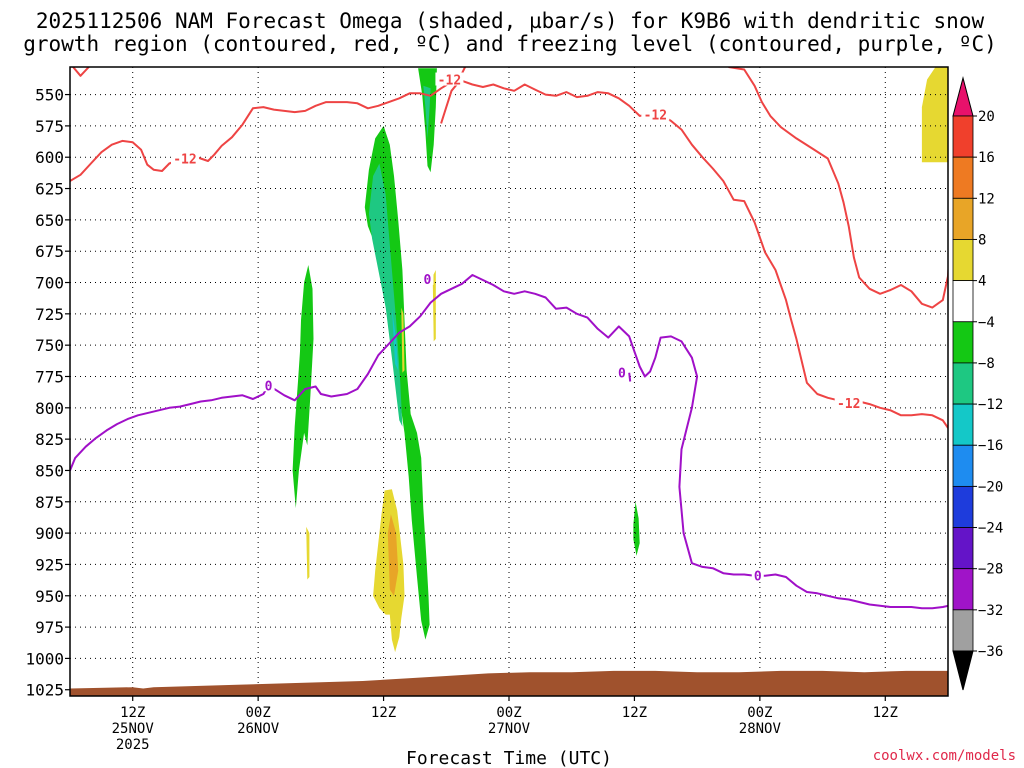 The image size is (1024, 768). What do you see at coordinates (49, 251) in the screenshot?
I see `y-tick-label: 675` at bounding box center [49, 251].